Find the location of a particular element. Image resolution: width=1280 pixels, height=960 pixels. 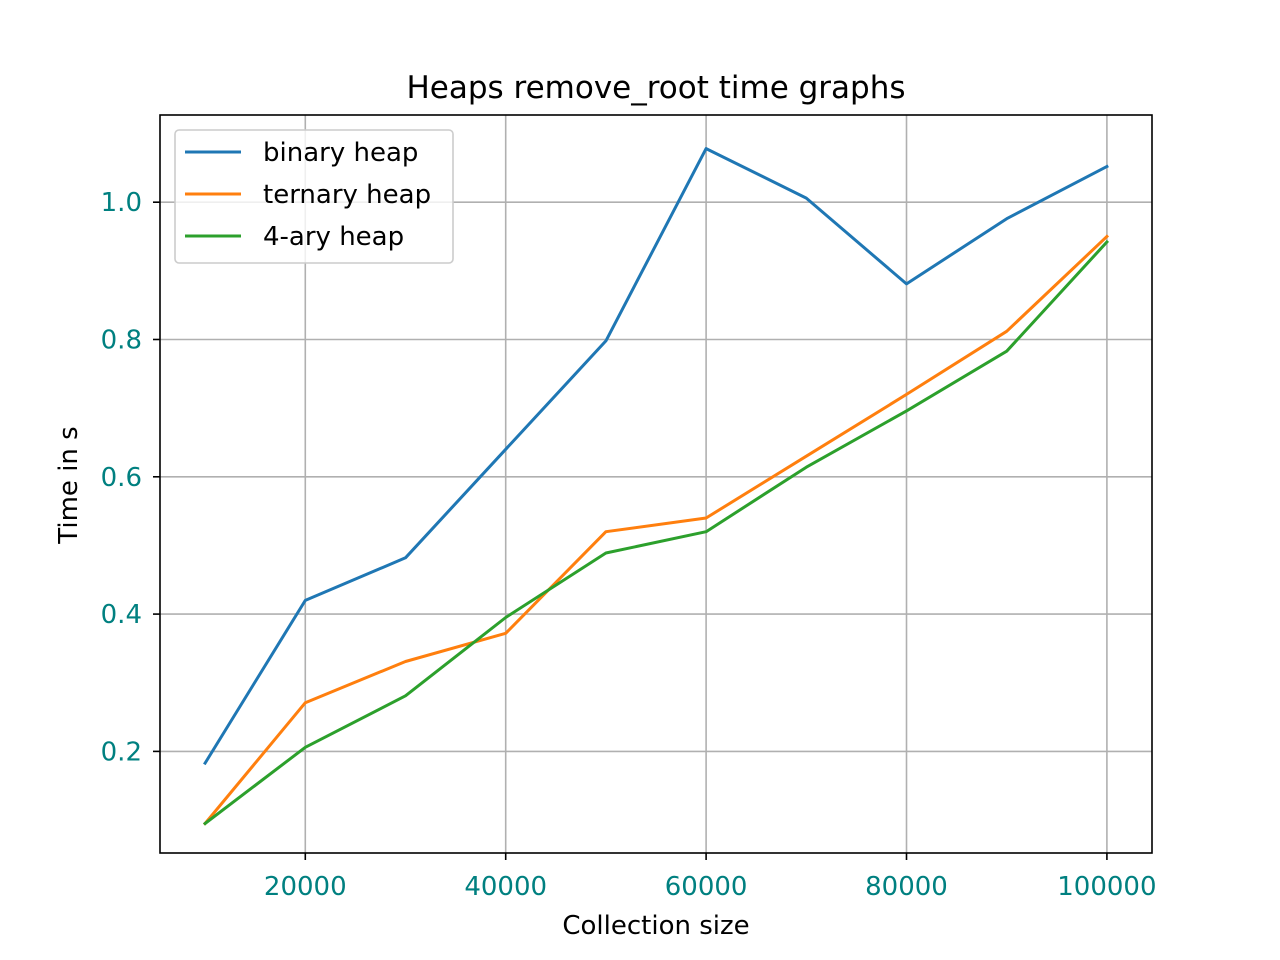

legend-label: 4-ary heap is located at coordinates (333, 237).